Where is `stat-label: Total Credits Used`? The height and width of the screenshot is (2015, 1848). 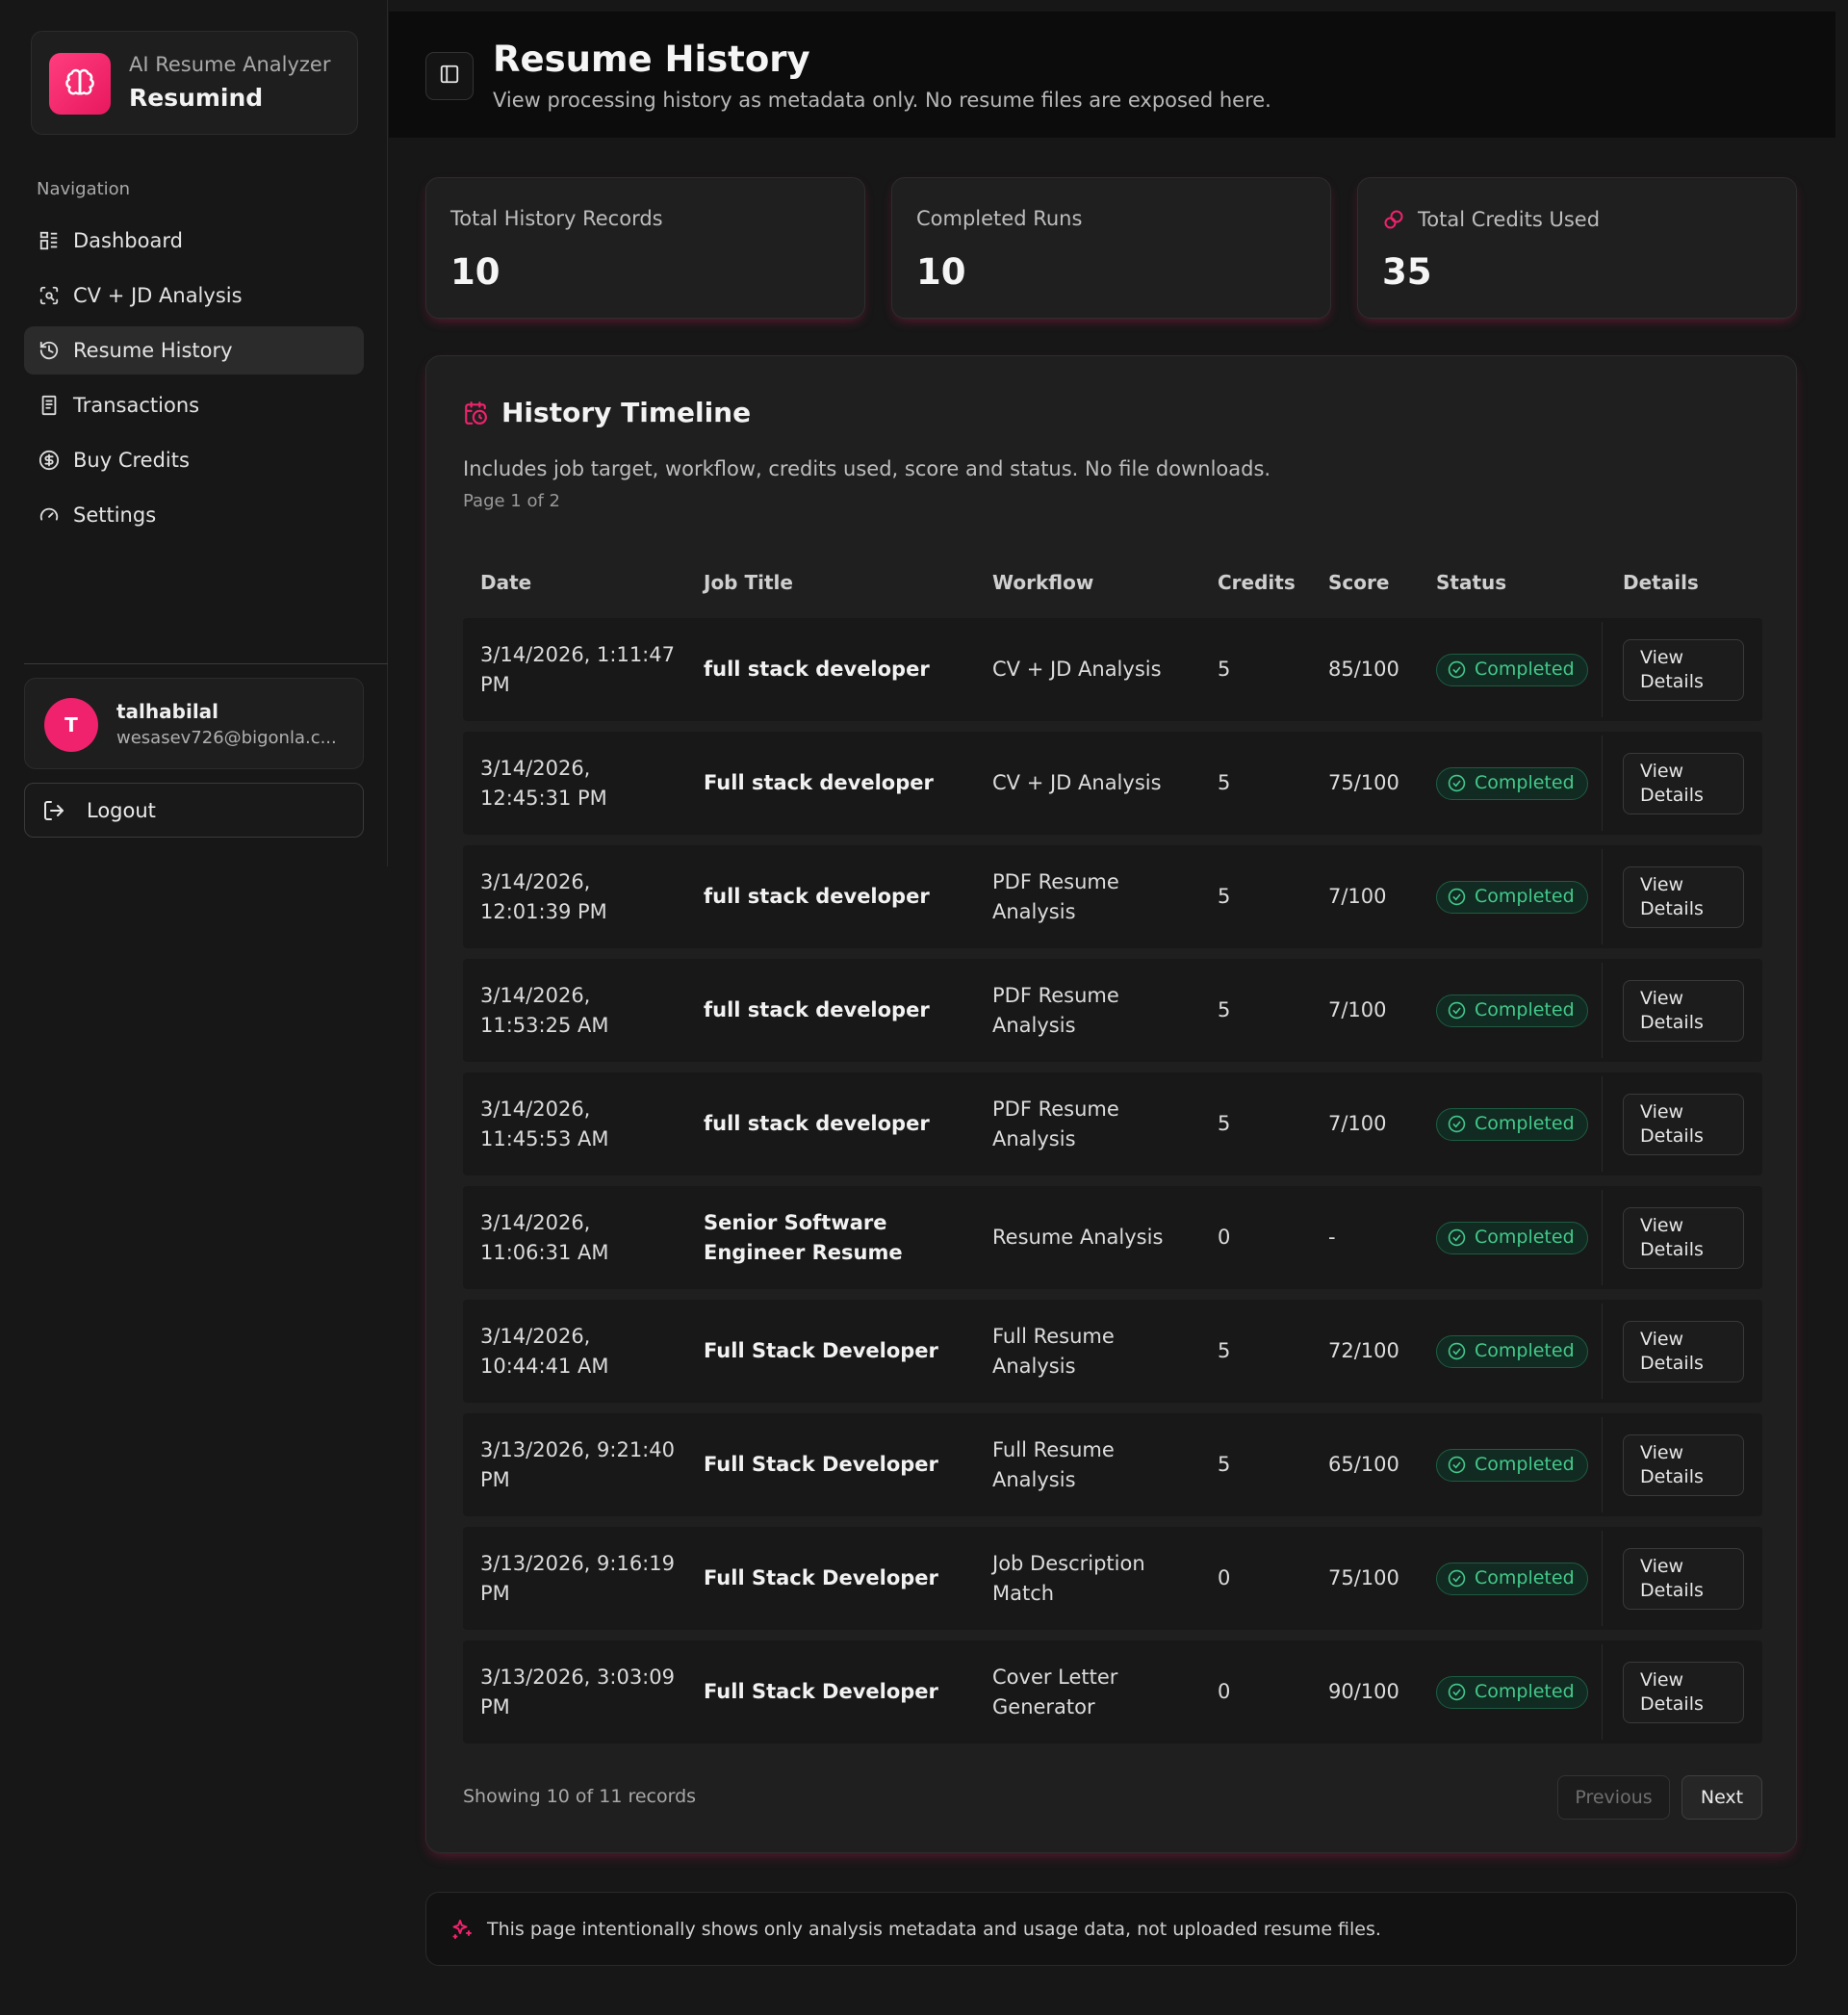
stat-label: Total Credits Used is located at coordinates (1509, 220).